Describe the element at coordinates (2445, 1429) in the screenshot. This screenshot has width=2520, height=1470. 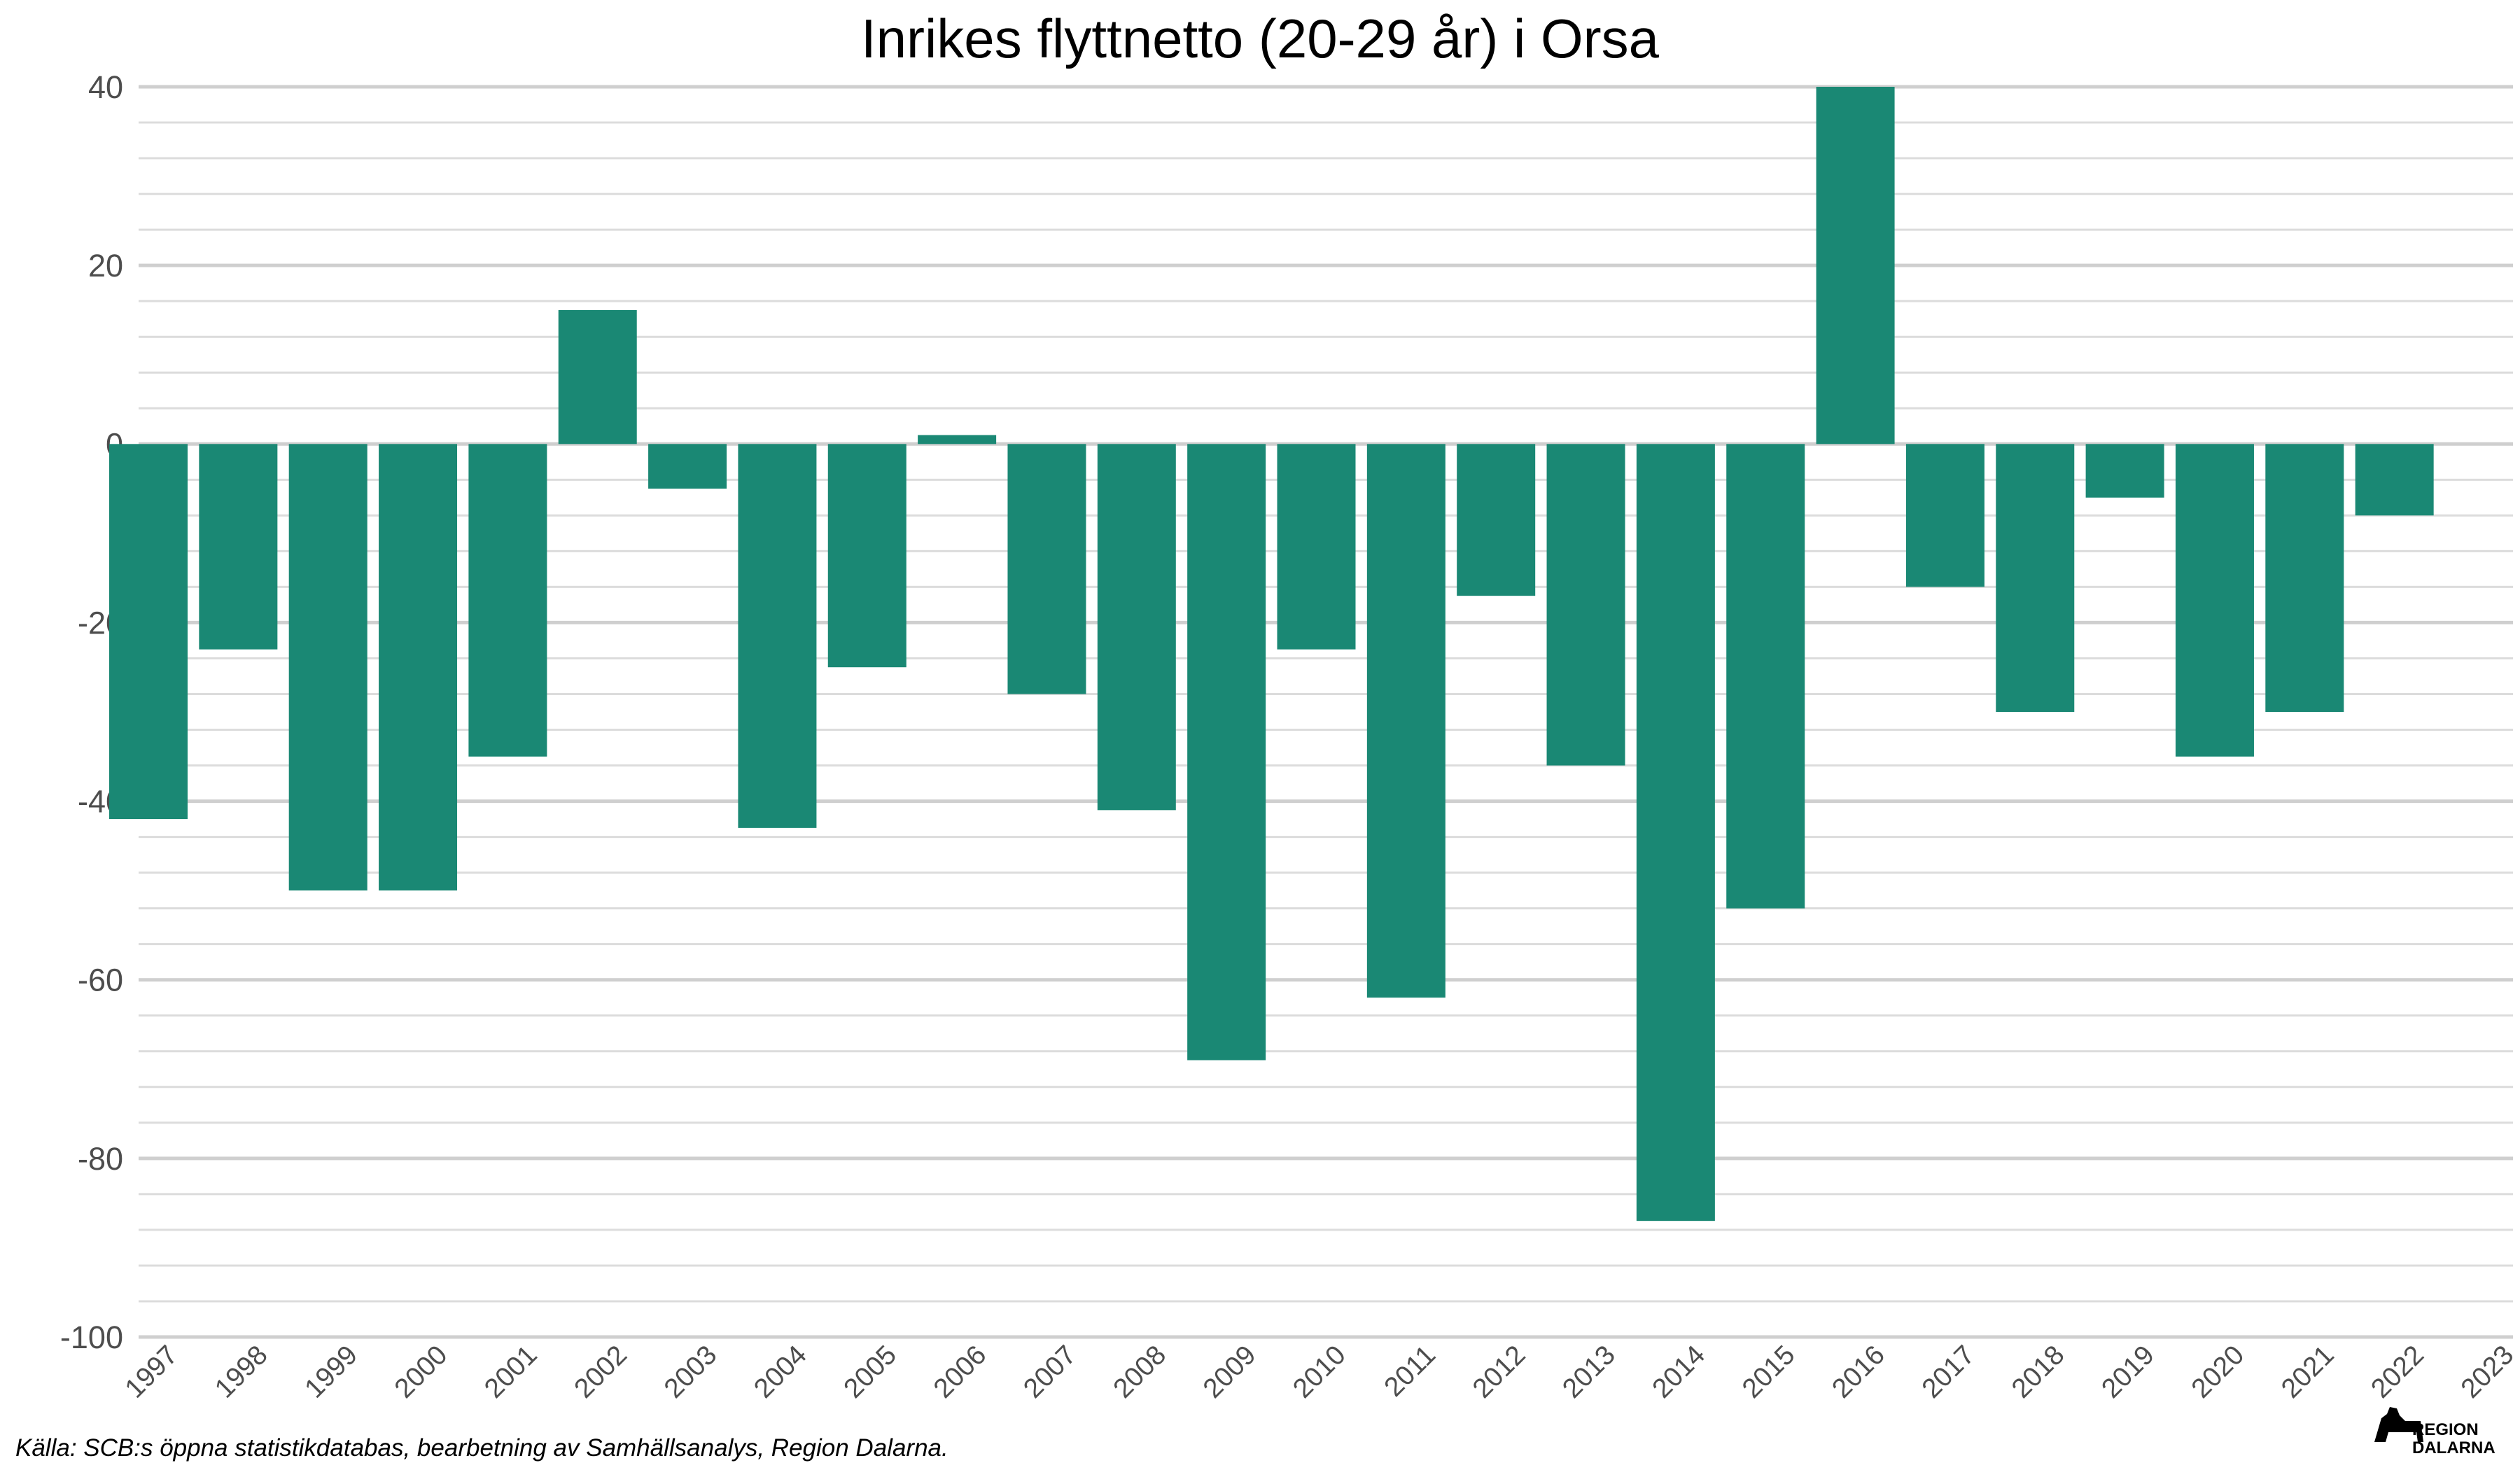
I see `logo-text-line1: REGION` at that location.